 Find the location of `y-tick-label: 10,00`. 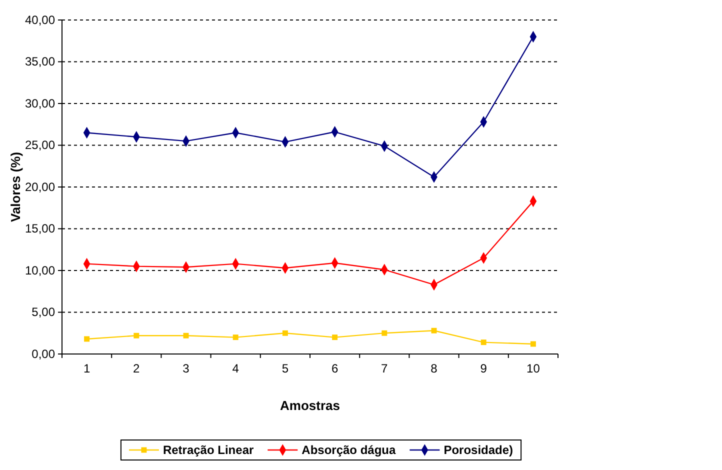

y-tick-label: 10,00 is located at coordinates (40, 270).